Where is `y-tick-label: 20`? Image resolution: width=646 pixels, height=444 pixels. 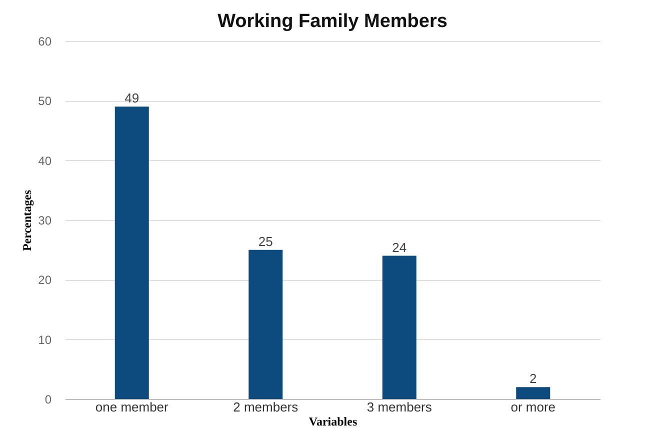 y-tick-label: 20 is located at coordinates (45, 280).